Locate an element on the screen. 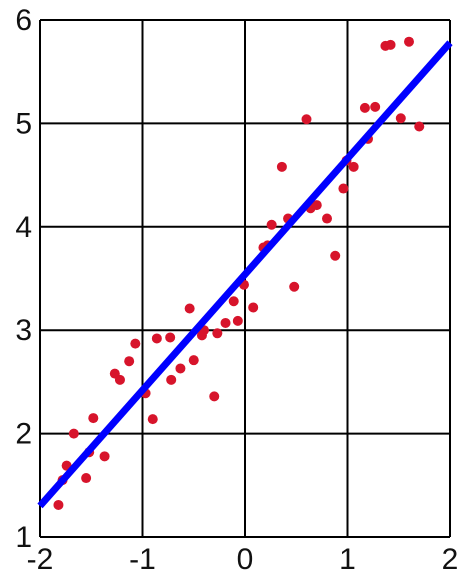 This screenshot has height=575, width=474. y-tick-label-5: 6 is located at coordinates (23, 20).